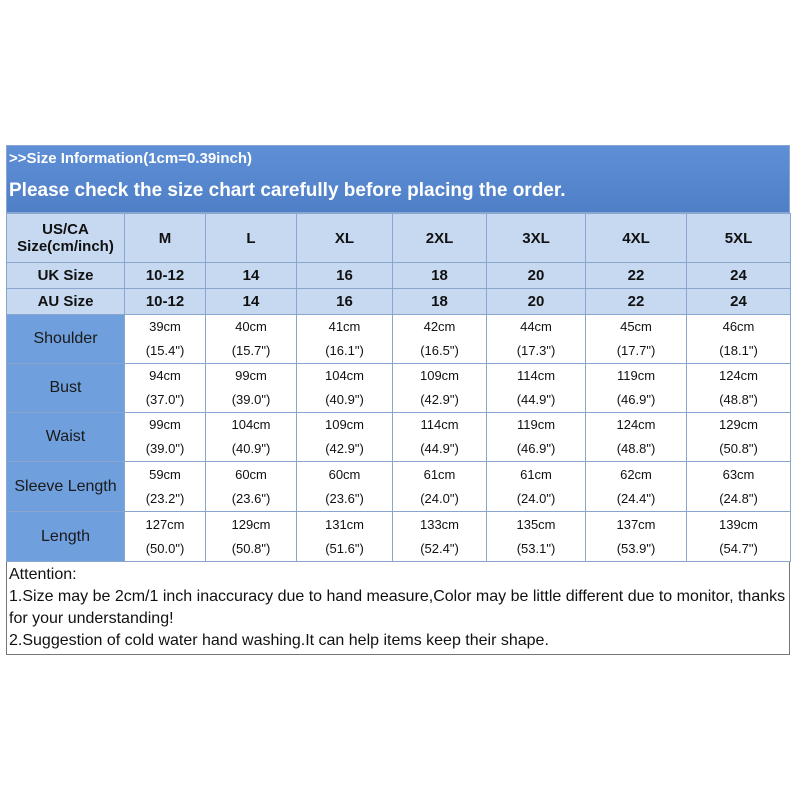  Describe the element at coordinates (738, 448) in the screenshot. I see `measure-inch: (50.8")` at that location.